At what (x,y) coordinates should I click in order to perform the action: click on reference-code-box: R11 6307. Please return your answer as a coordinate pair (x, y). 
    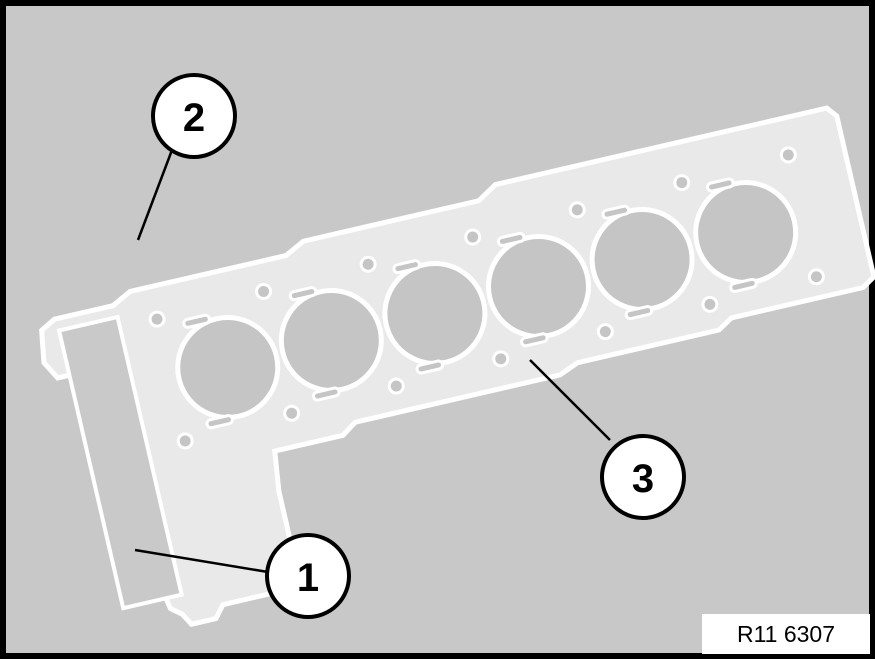
    Looking at the image, I should click on (786, 634).